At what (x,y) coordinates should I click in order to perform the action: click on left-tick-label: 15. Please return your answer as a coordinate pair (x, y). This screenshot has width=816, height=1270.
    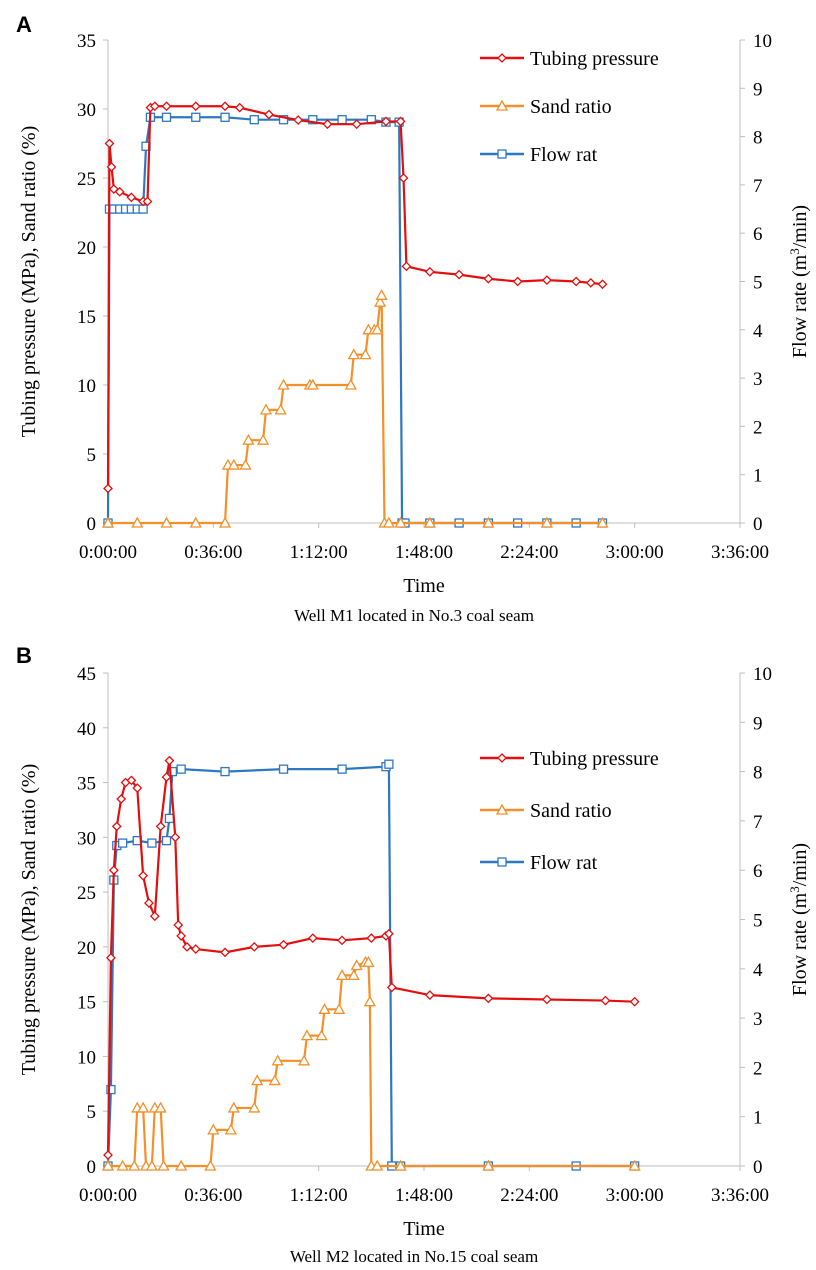
    Looking at the image, I should click on (86, 317).